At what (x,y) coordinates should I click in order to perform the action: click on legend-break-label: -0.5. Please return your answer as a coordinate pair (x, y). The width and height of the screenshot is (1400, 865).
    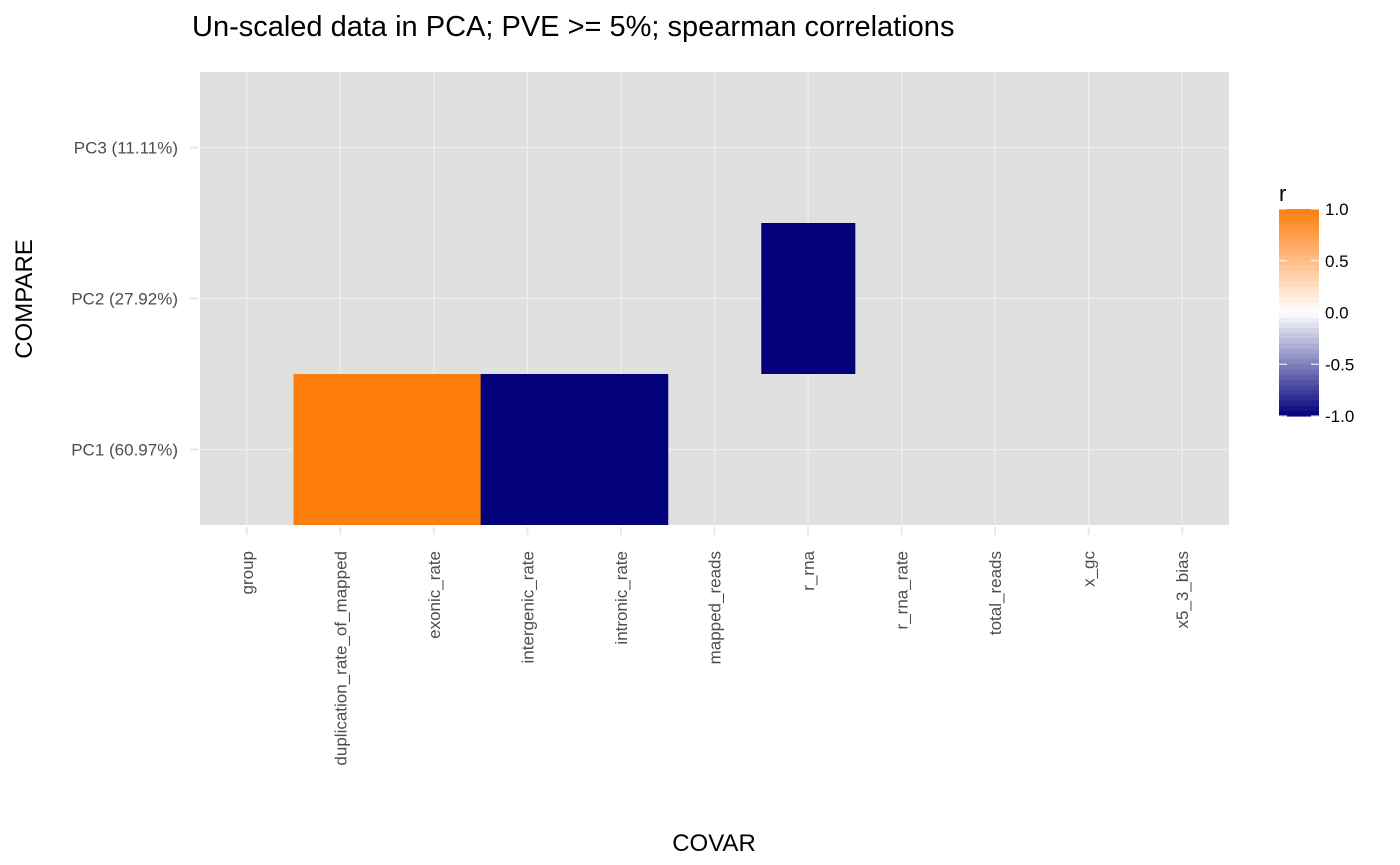
    Looking at the image, I should click on (1339, 364).